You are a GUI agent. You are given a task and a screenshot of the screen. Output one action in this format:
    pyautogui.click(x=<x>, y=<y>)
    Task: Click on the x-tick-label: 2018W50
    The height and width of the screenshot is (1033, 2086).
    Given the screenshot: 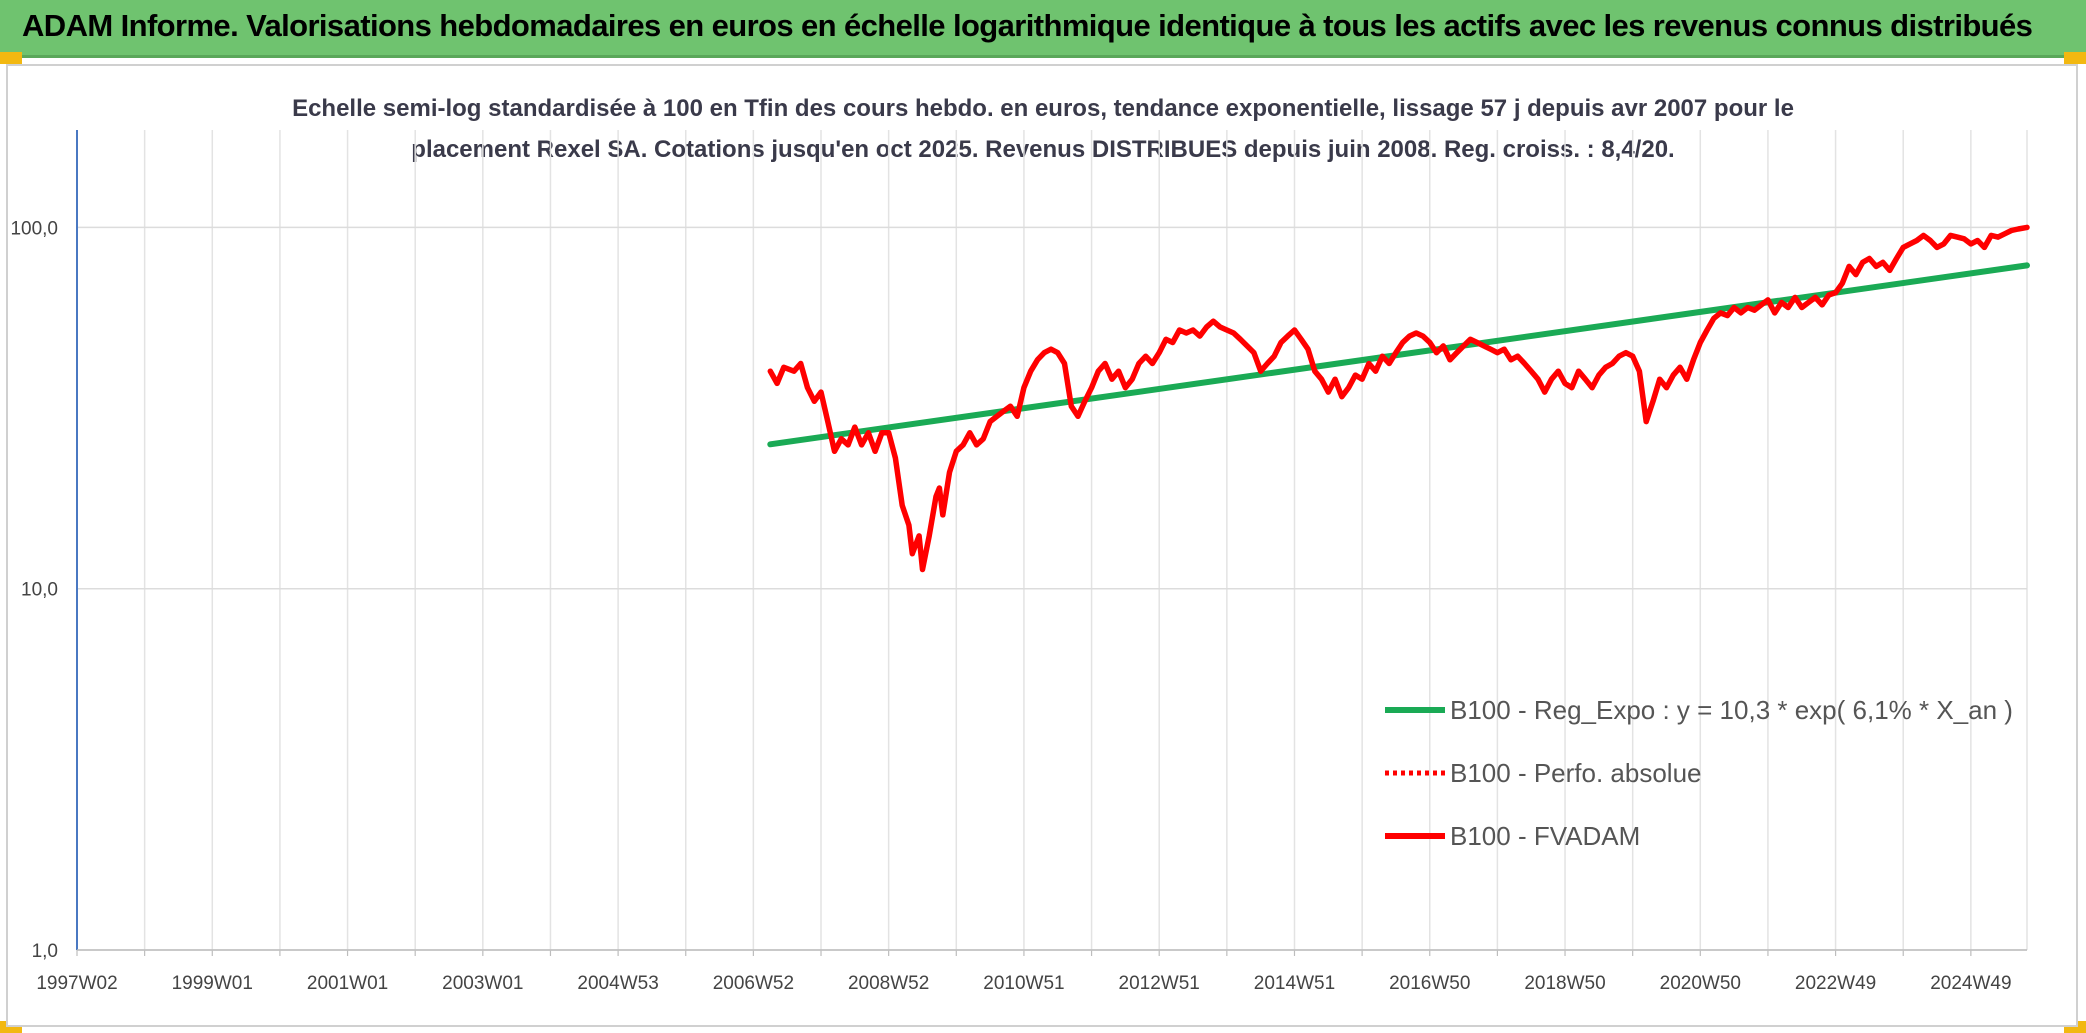 What is the action you would take?
    pyautogui.click(x=1564, y=983)
    